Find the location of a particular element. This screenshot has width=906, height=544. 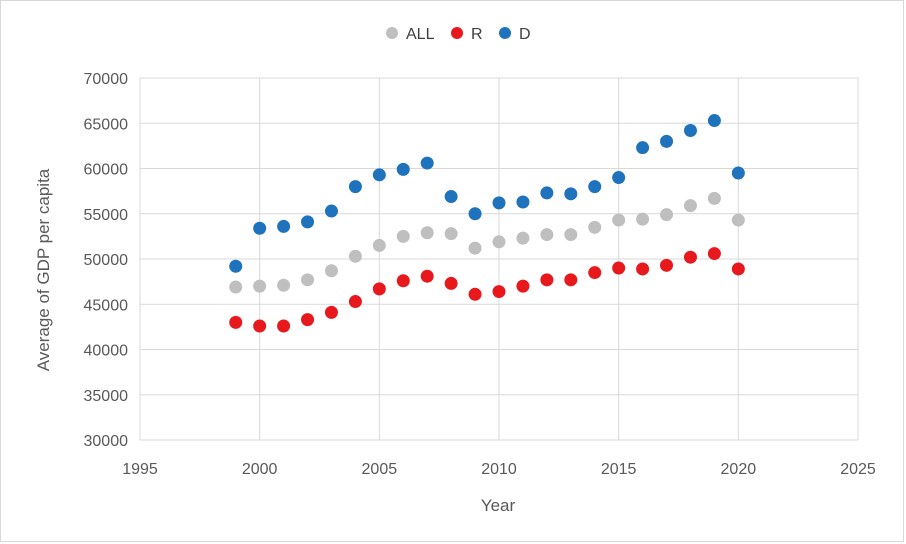

legend-label: D is located at coordinates (525, 34).